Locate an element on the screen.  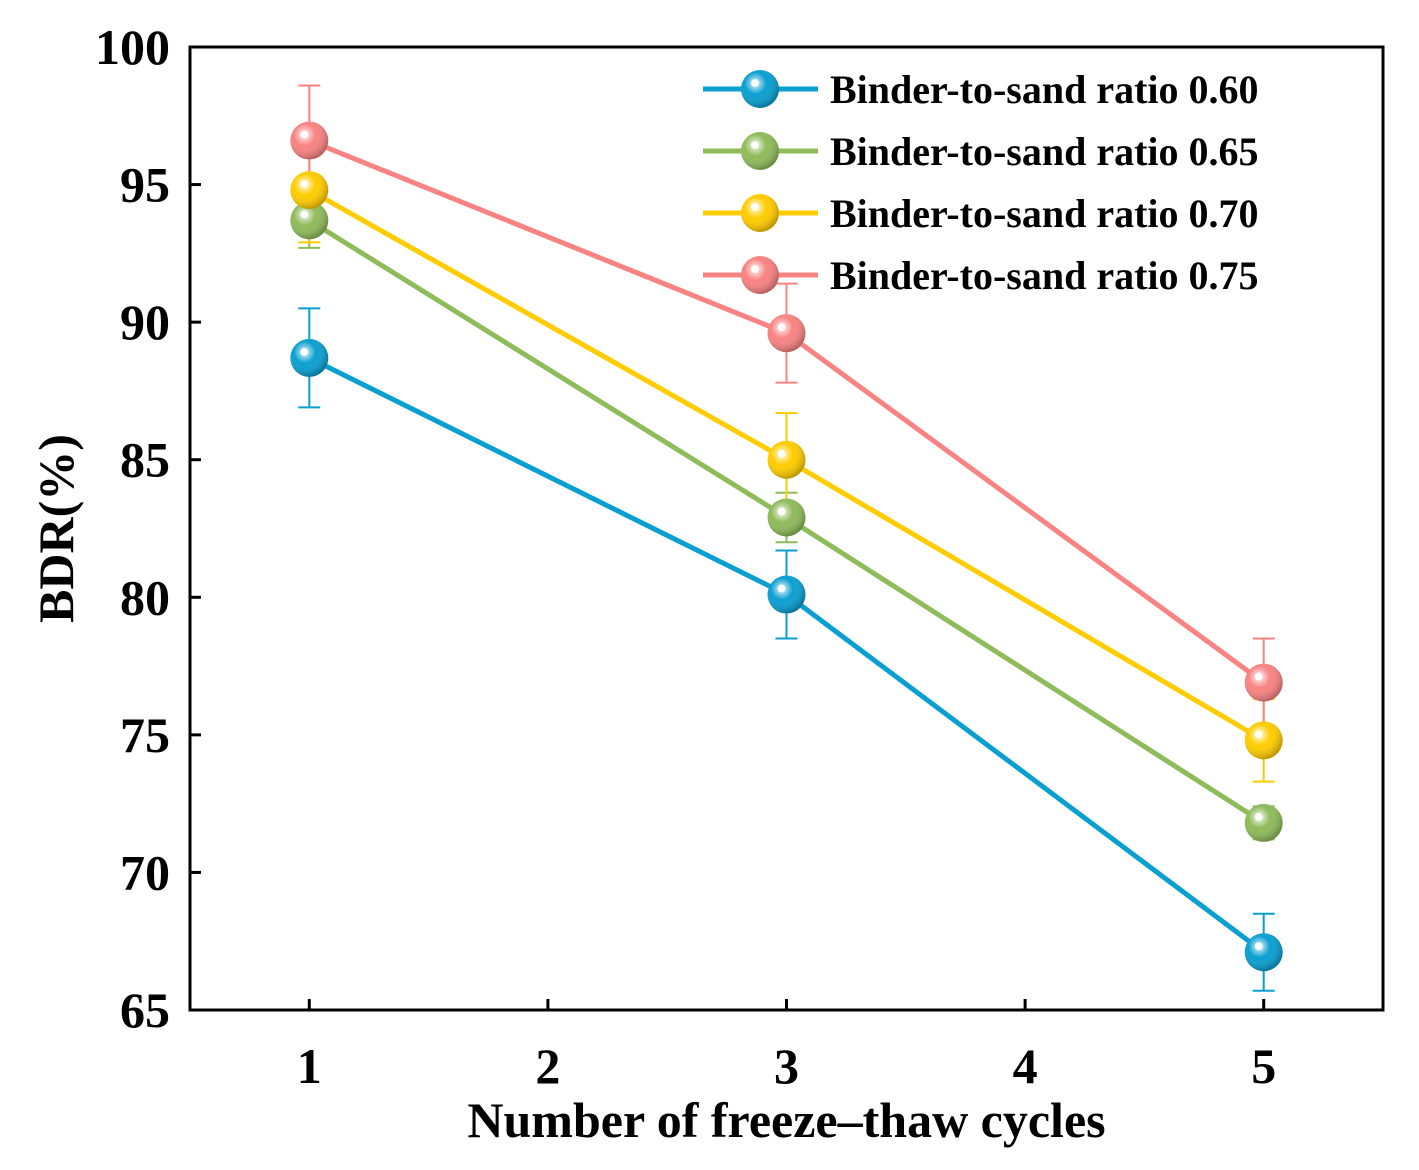
x-tick-label: 2 is located at coordinates (547, 1066).